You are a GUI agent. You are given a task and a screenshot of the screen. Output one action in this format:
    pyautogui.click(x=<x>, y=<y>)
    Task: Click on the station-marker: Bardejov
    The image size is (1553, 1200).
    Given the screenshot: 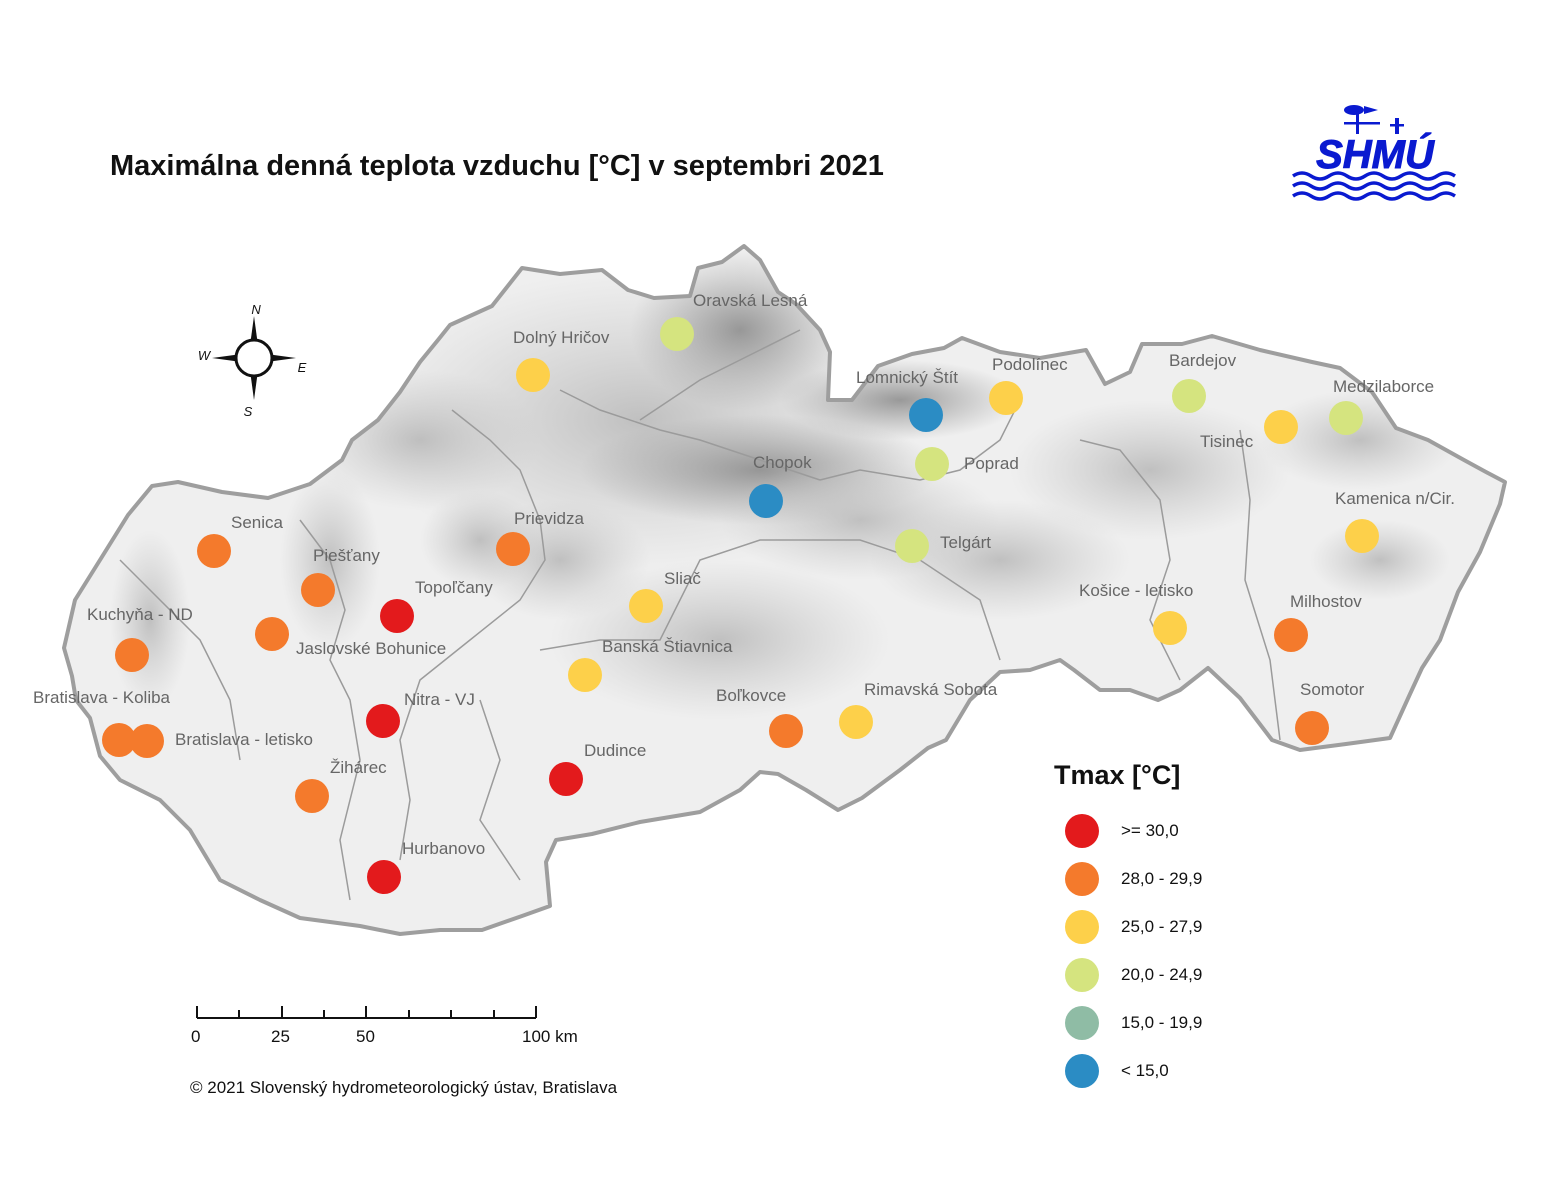 What is the action you would take?
    pyautogui.click(x=1203, y=382)
    